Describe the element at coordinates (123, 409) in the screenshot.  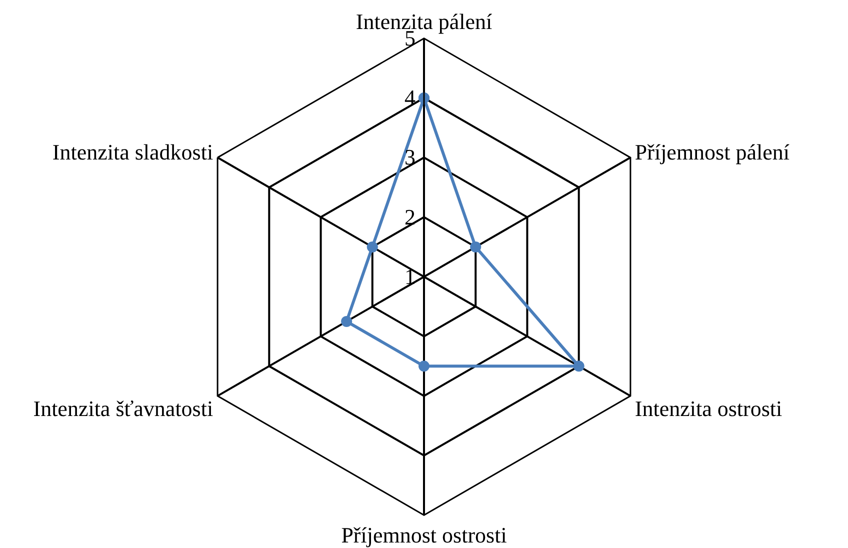
I see `spoke-label: Intenzita šťavnatosti` at that location.